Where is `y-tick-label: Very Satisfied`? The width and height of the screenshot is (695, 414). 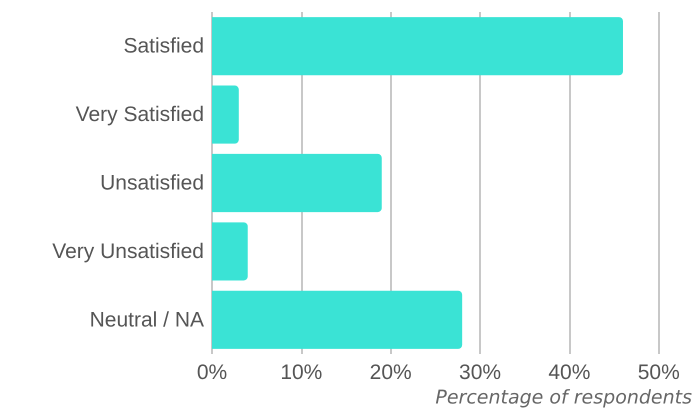 y-tick-label: Very Satisfied is located at coordinates (140, 114).